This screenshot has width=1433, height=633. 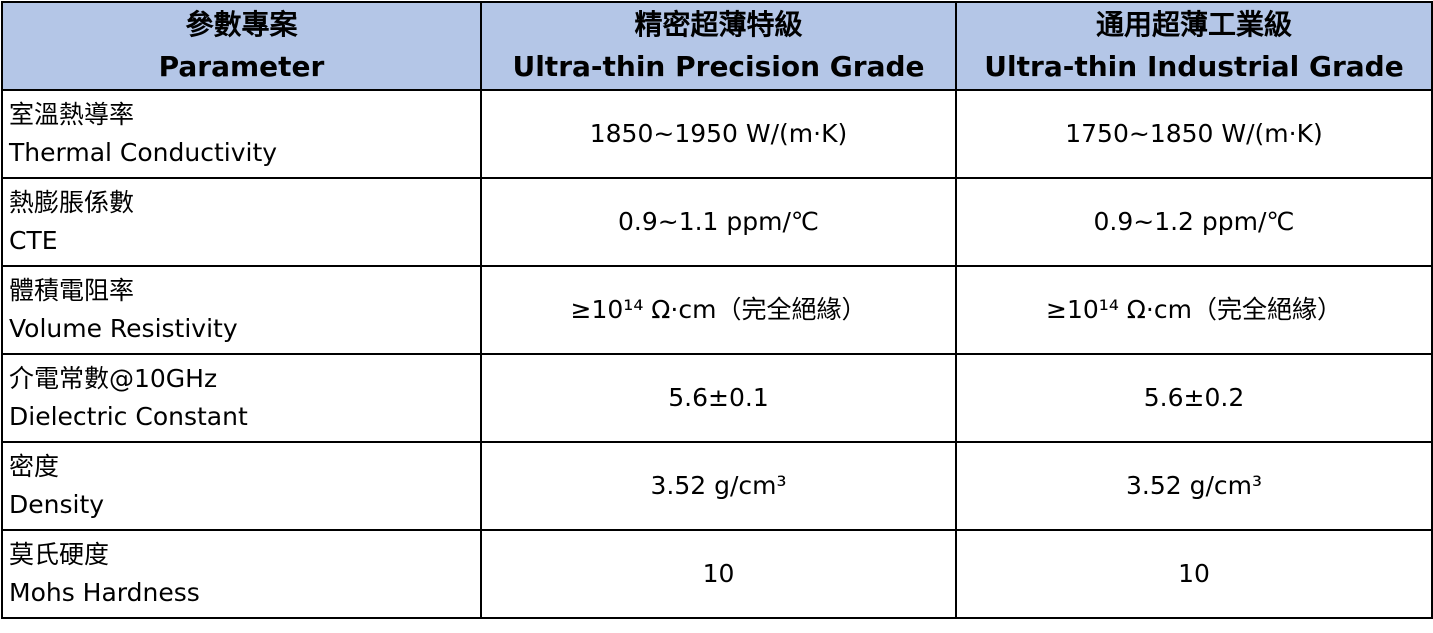 I want to click on parameter-text: CTE, so click(x=33, y=240).